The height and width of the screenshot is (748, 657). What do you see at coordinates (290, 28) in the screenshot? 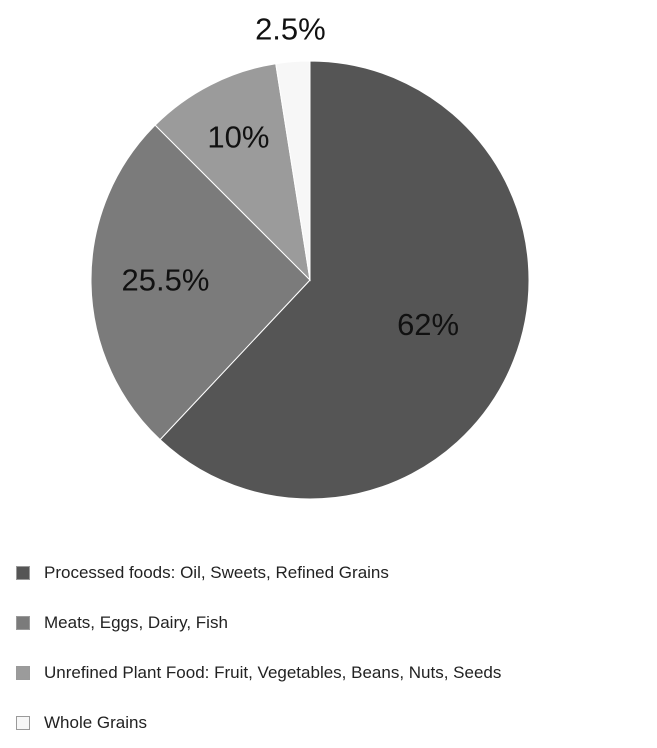
I see `pie-slice-label-3: 2.5%` at bounding box center [290, 28].